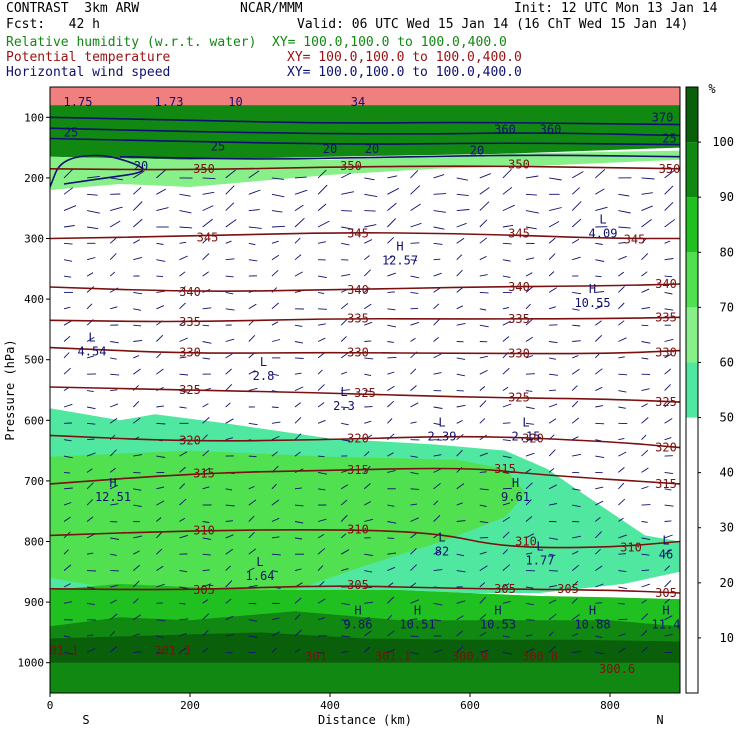 This screenshot has width=740, height=740. What do you see at coordinates (34, 542) in the screenshot?
I see `y-tick-label: 800` at bounding box center [34, 542].